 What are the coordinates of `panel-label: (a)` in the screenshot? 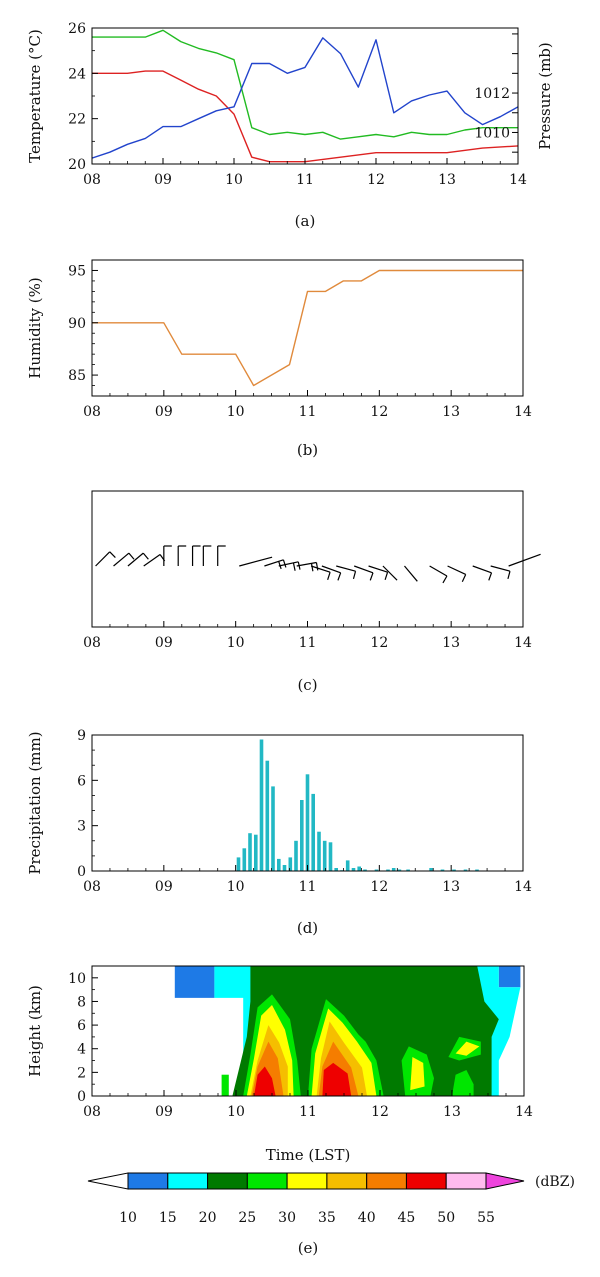 It's located at (305, 221).